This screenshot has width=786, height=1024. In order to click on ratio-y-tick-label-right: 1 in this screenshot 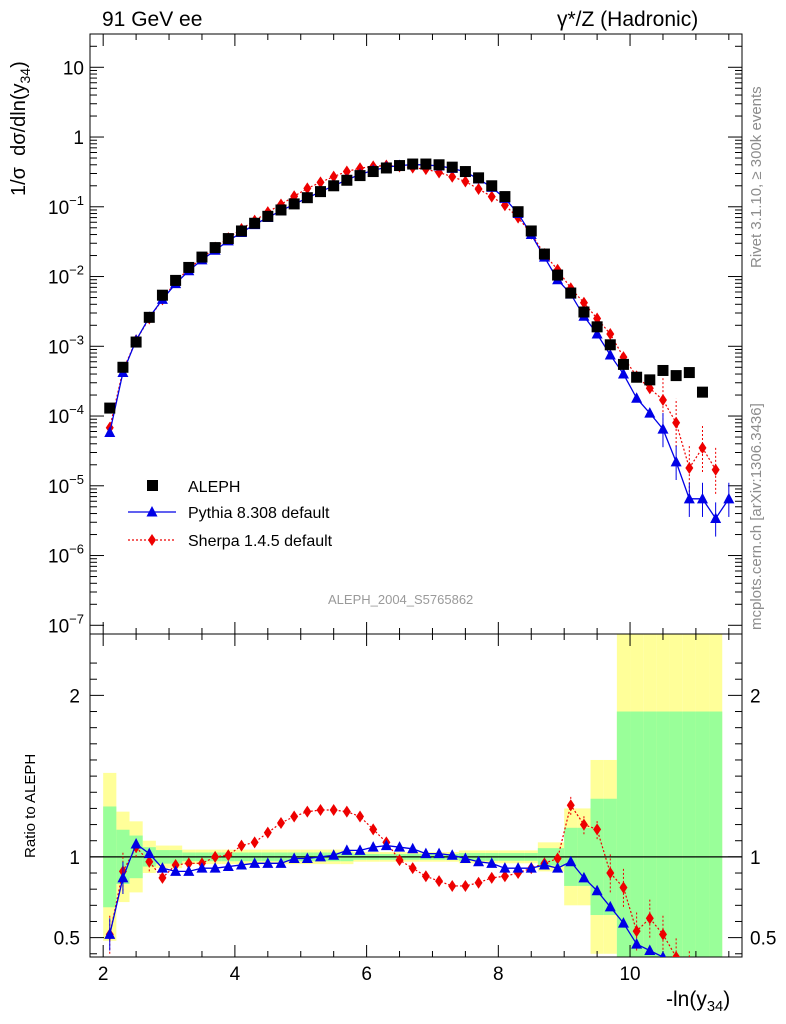, I will do `click(755, 858)`.